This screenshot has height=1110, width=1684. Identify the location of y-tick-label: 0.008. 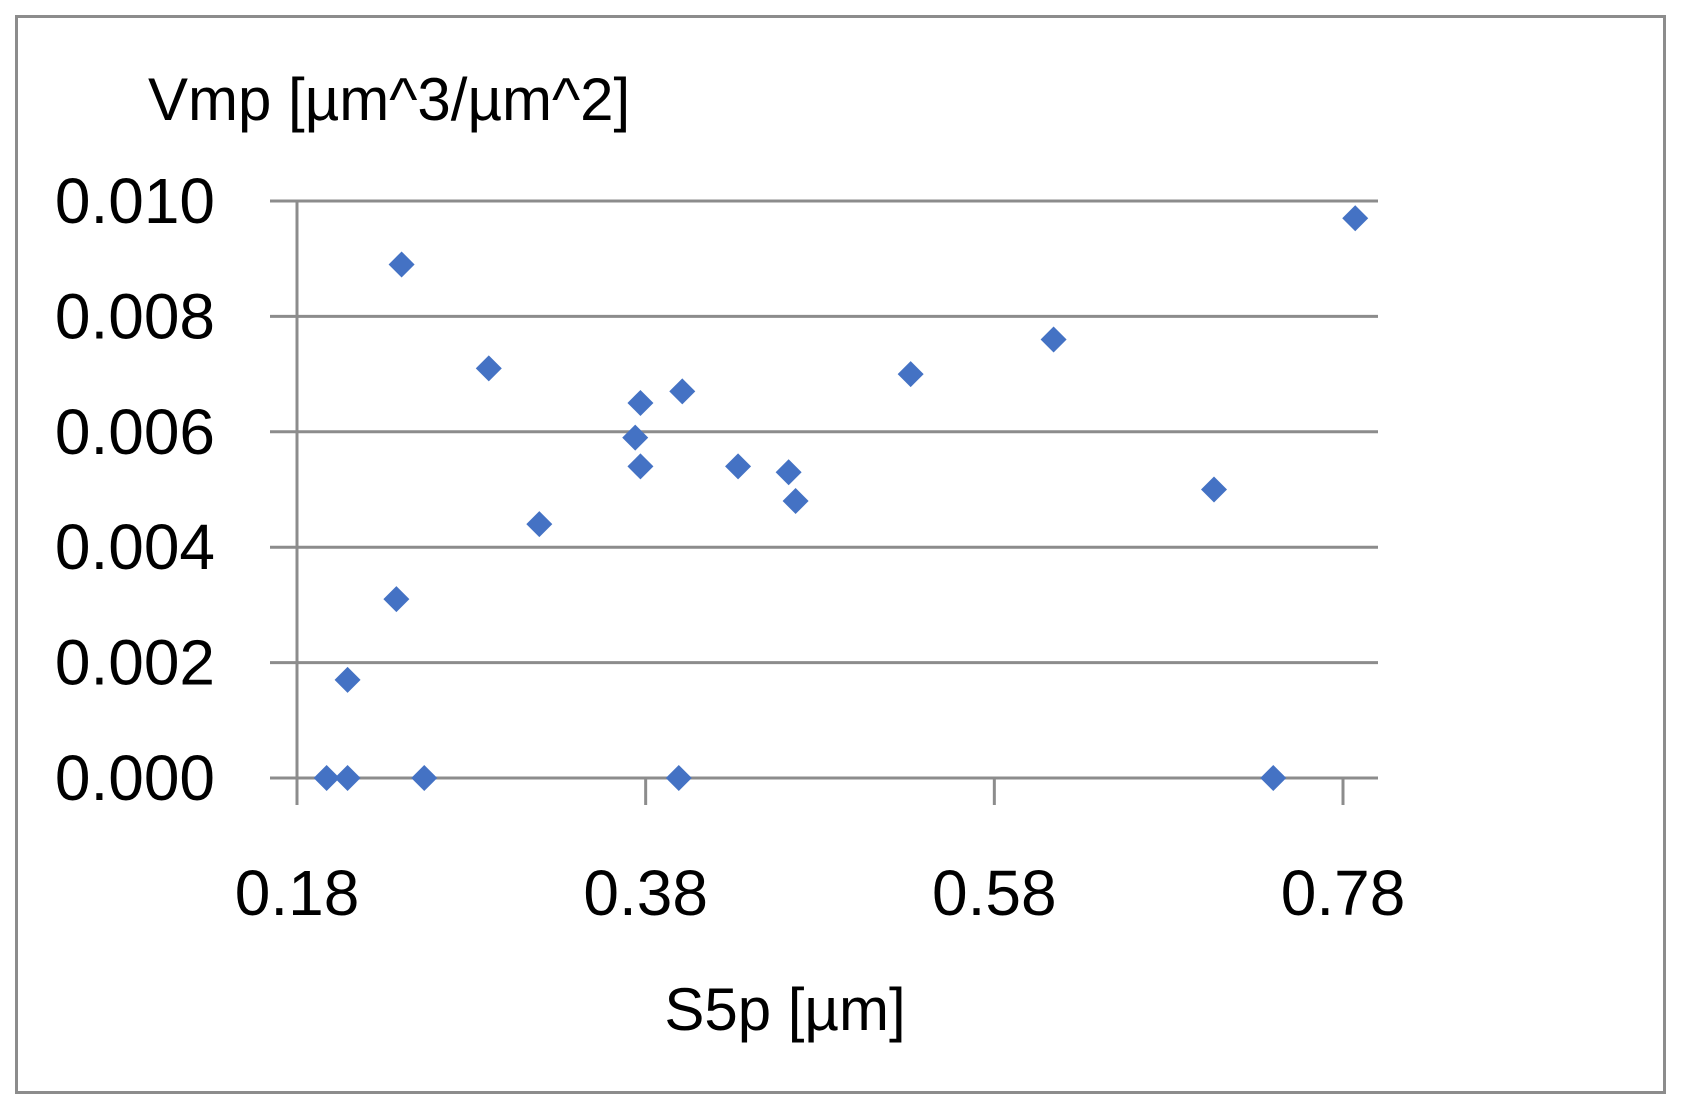
(135, 316).